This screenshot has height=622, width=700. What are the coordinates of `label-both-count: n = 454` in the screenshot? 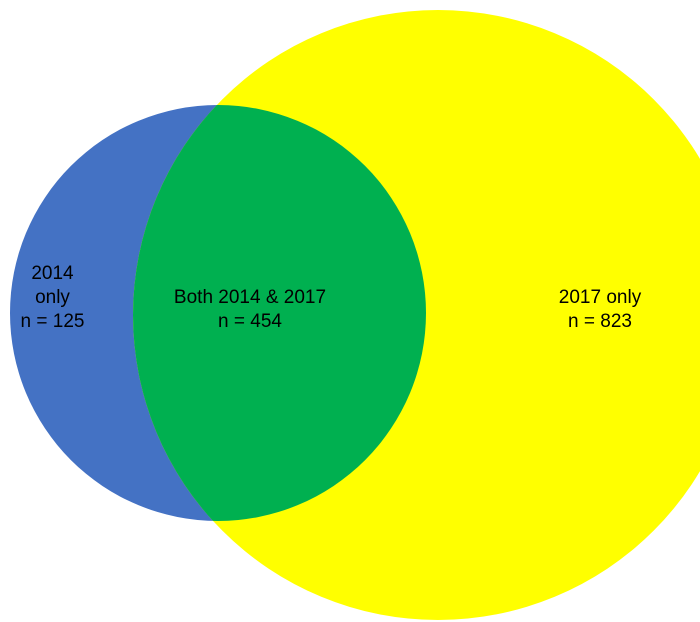 It's located at (250, 321).